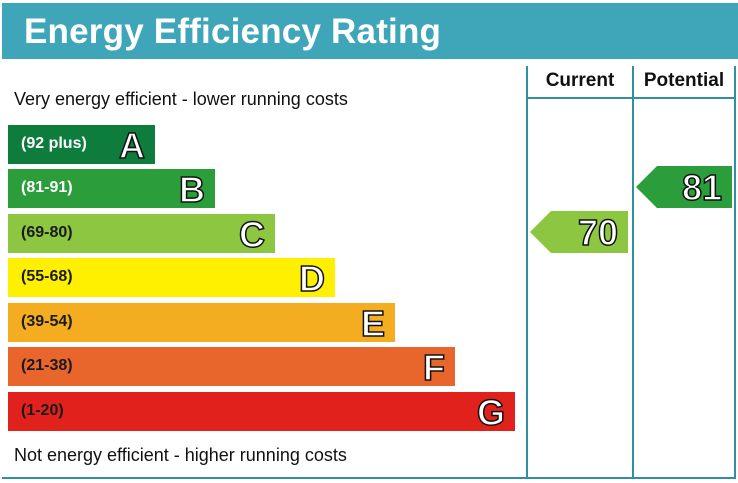  Describe the element at coordinates (192, 189) in the screenshot. I see `band-letter: B` at that location.